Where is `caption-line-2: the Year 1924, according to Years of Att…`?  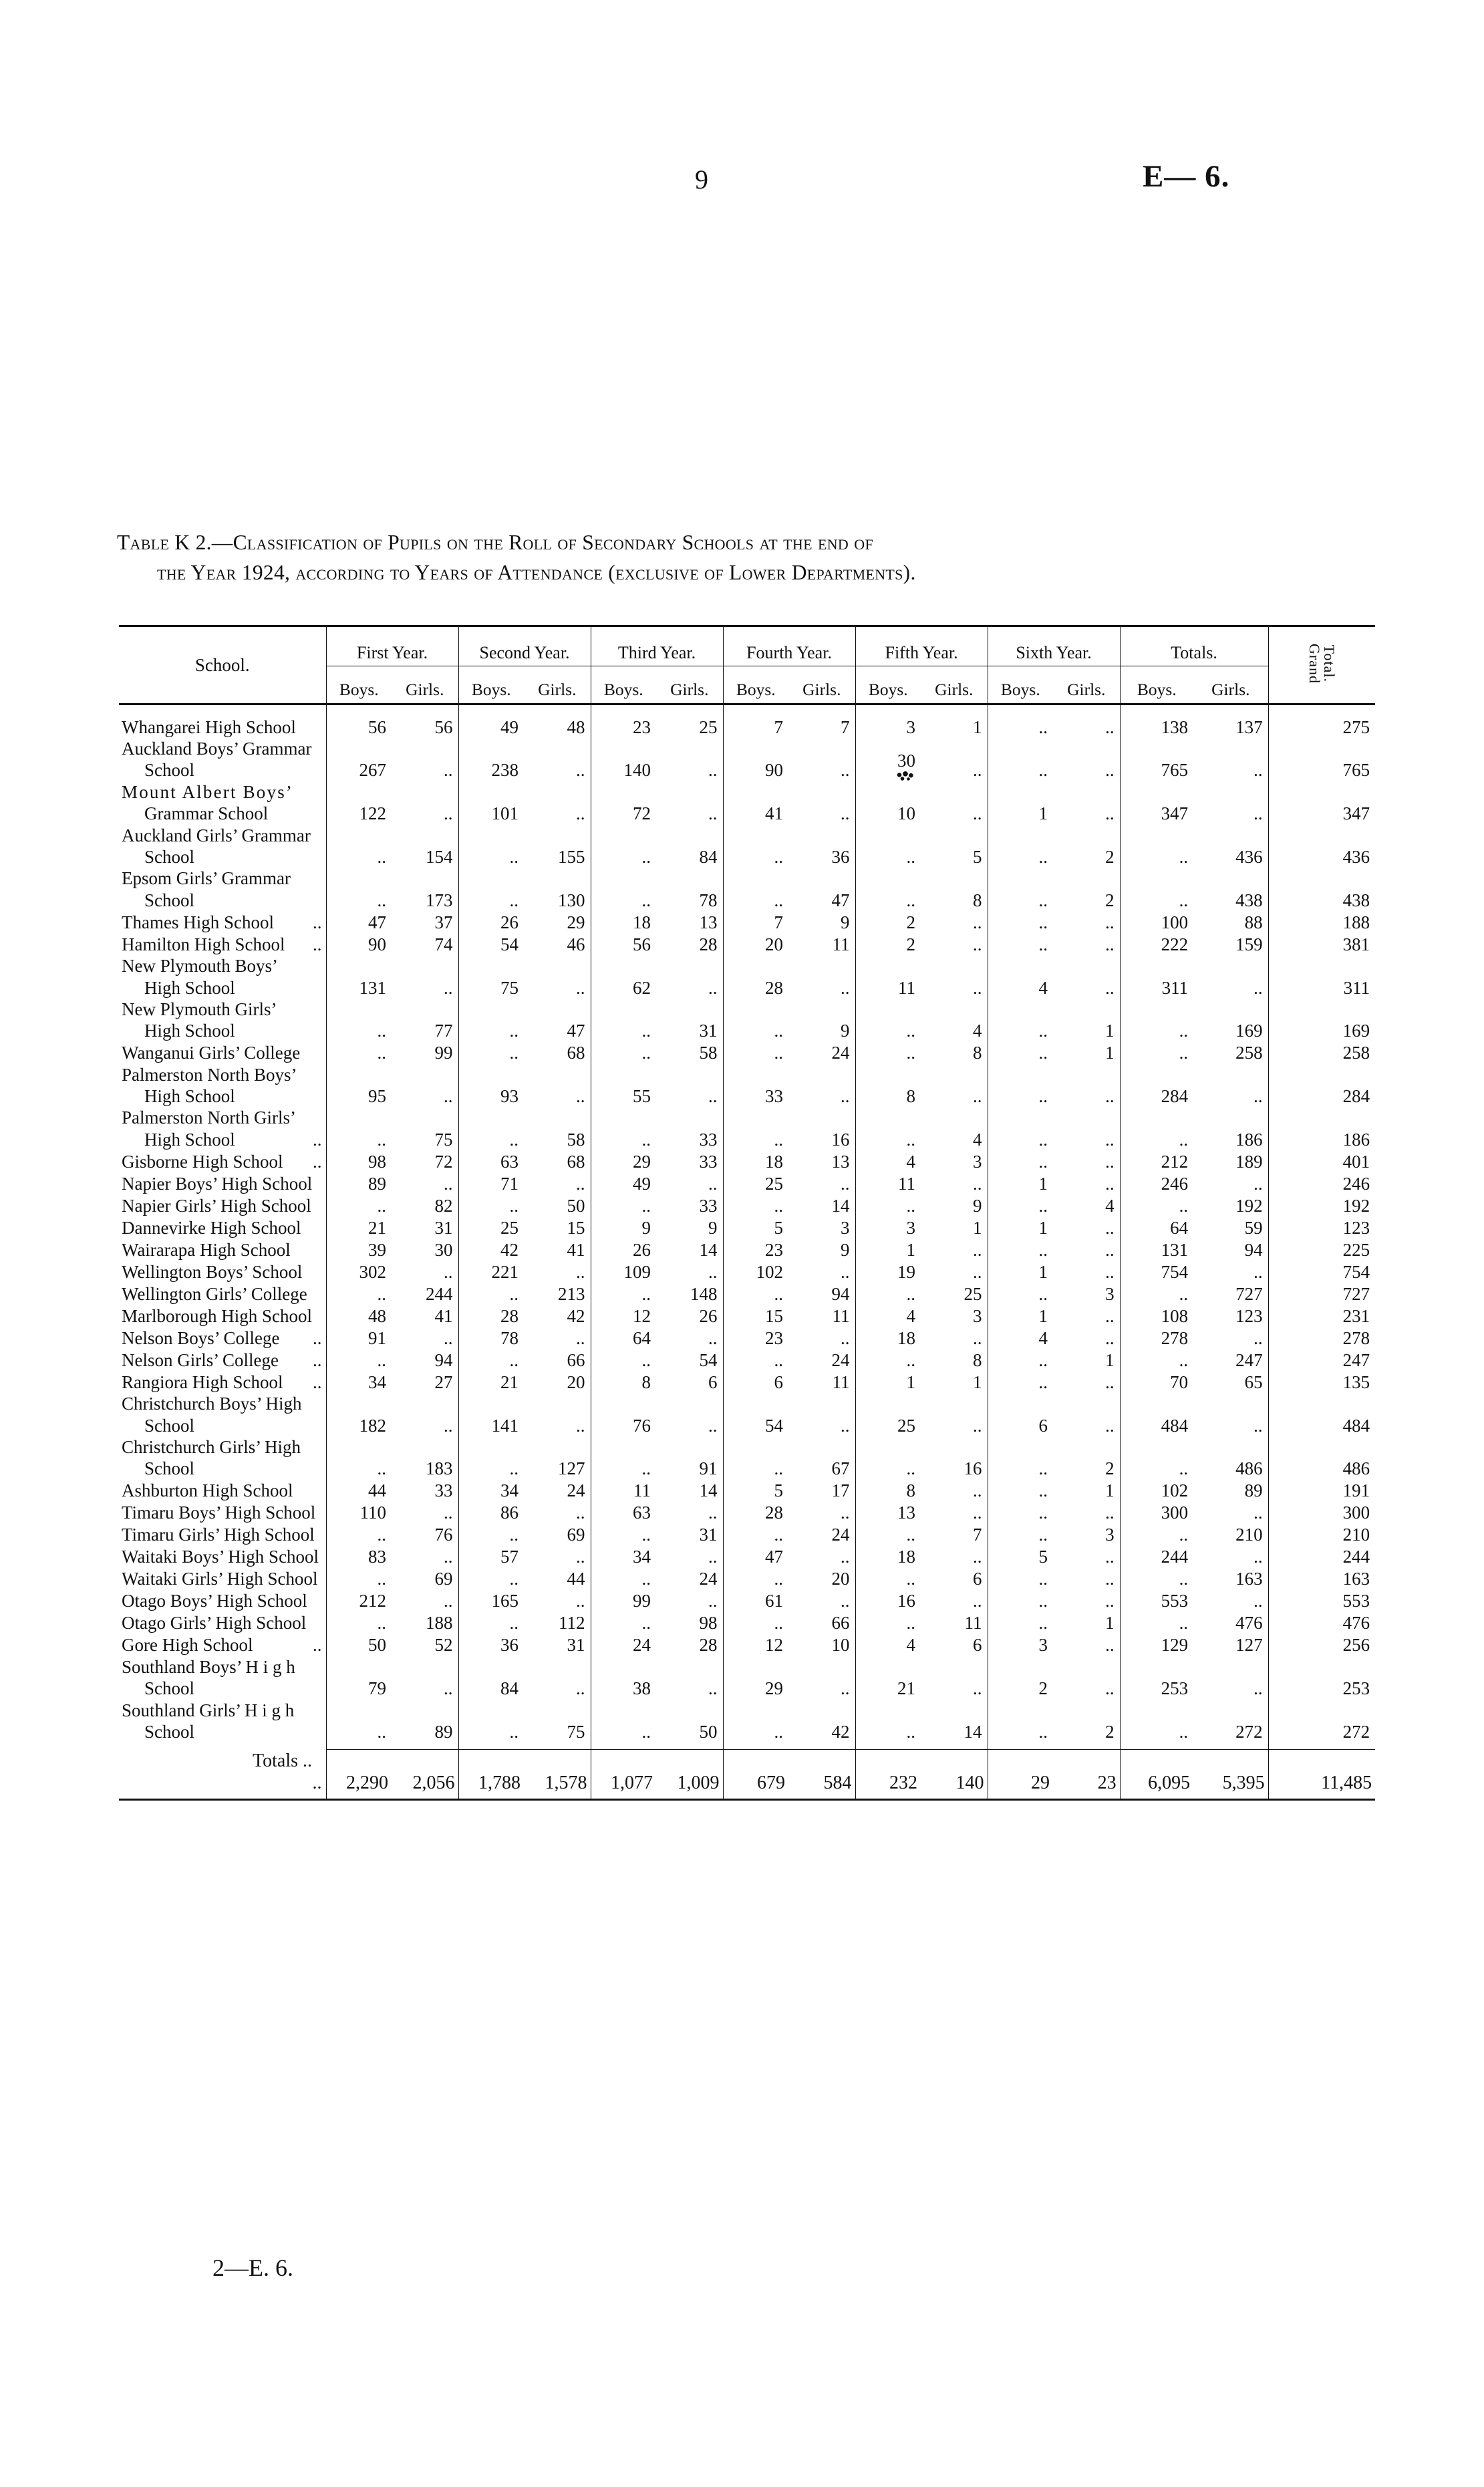 caption-line-2: the Year 1924, according to Years of Att… is located at coordinates (537, 572).